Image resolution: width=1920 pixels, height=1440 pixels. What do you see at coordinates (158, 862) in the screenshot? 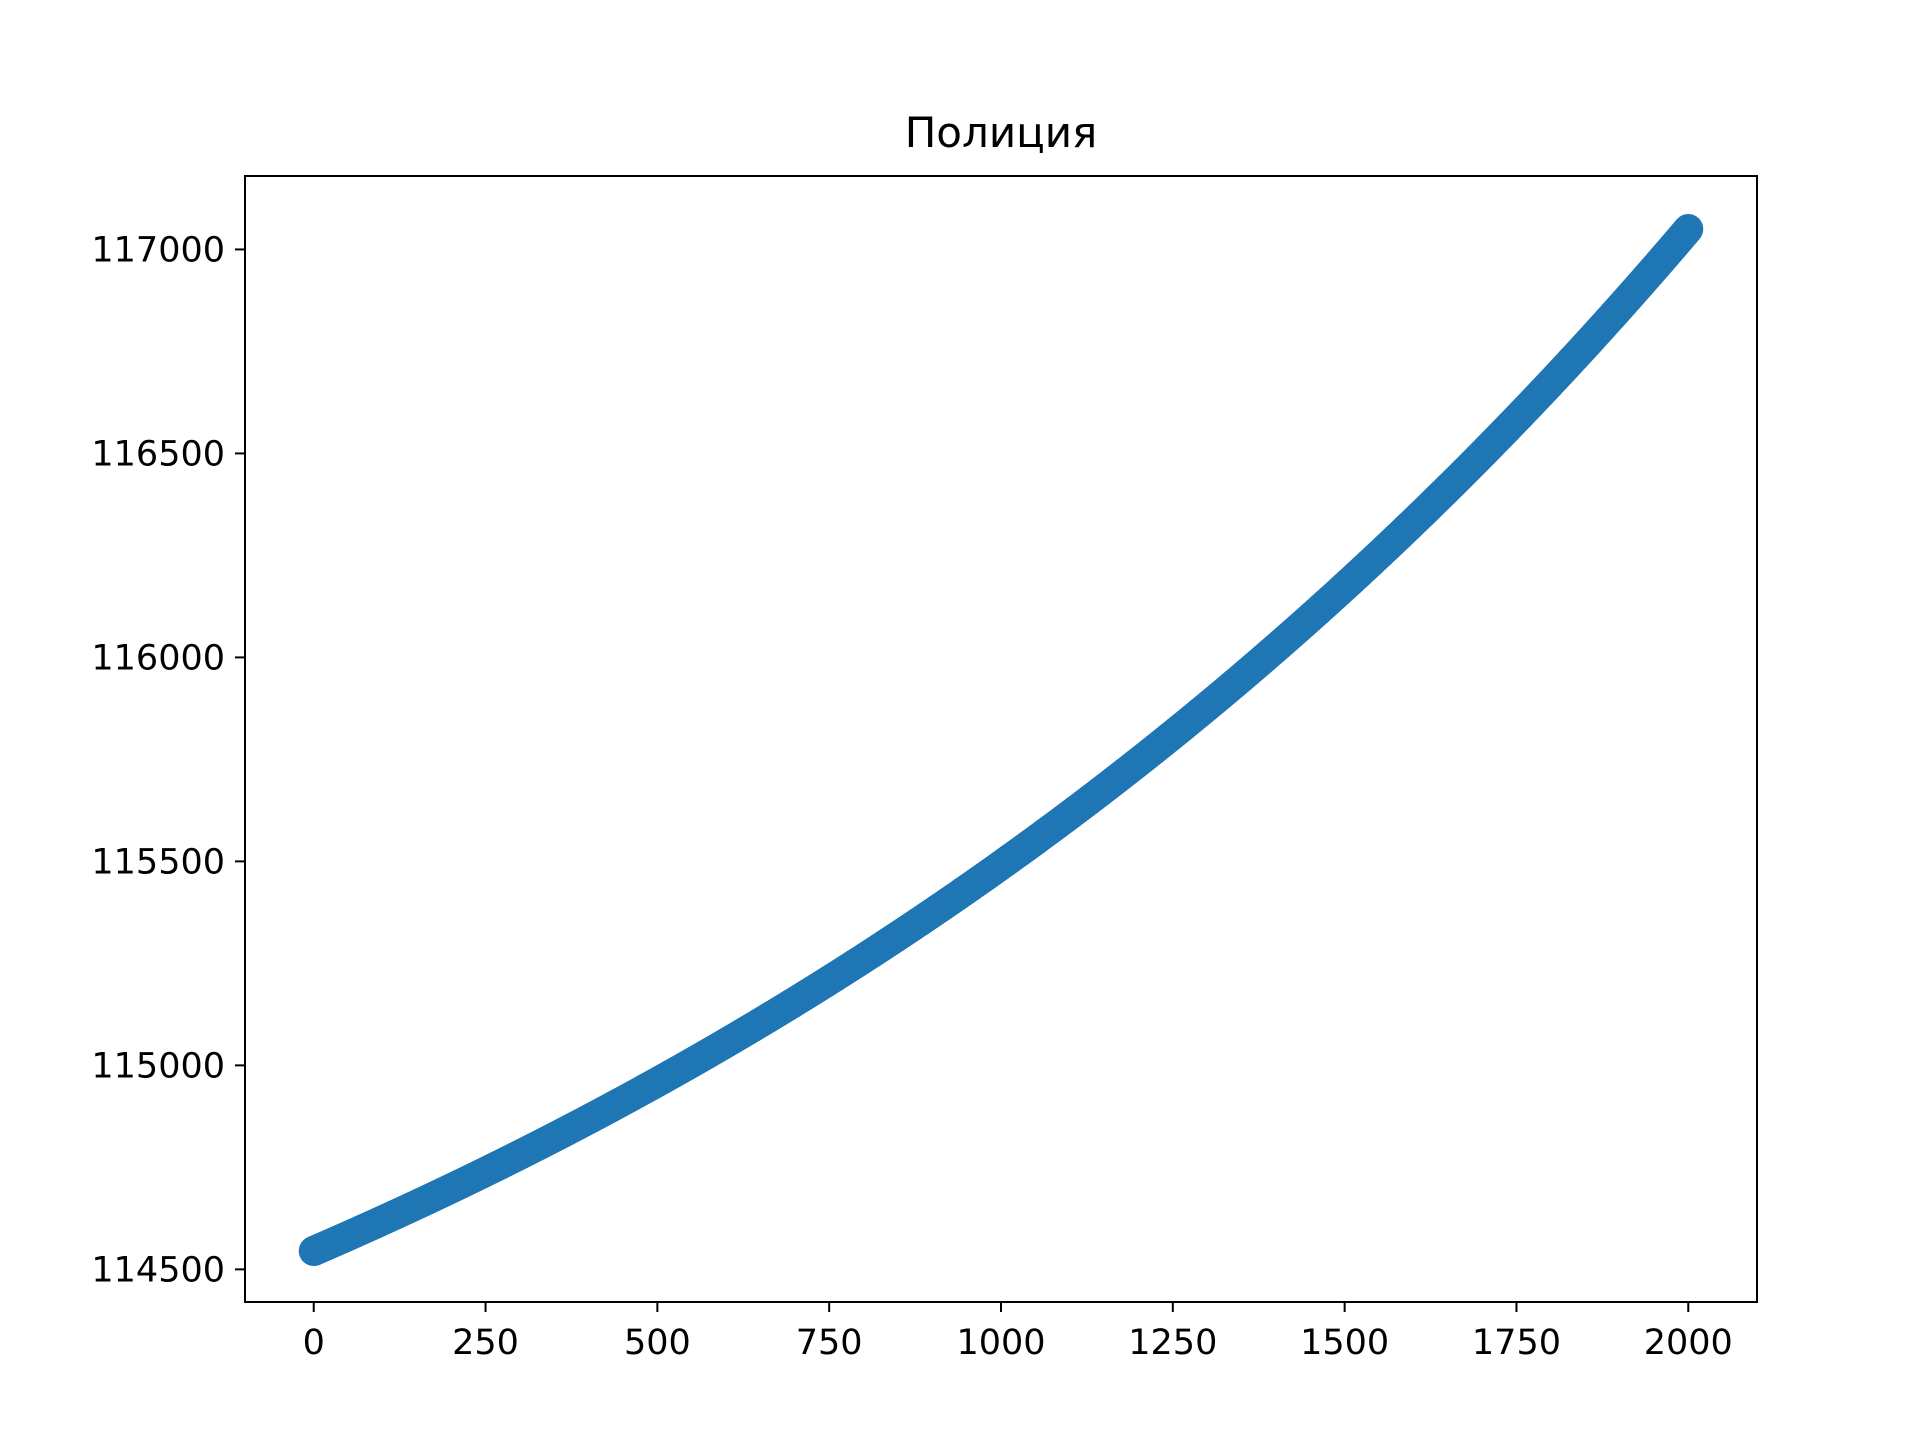
I see `y-tick-label: 115500` at bounding box center [158, 862].